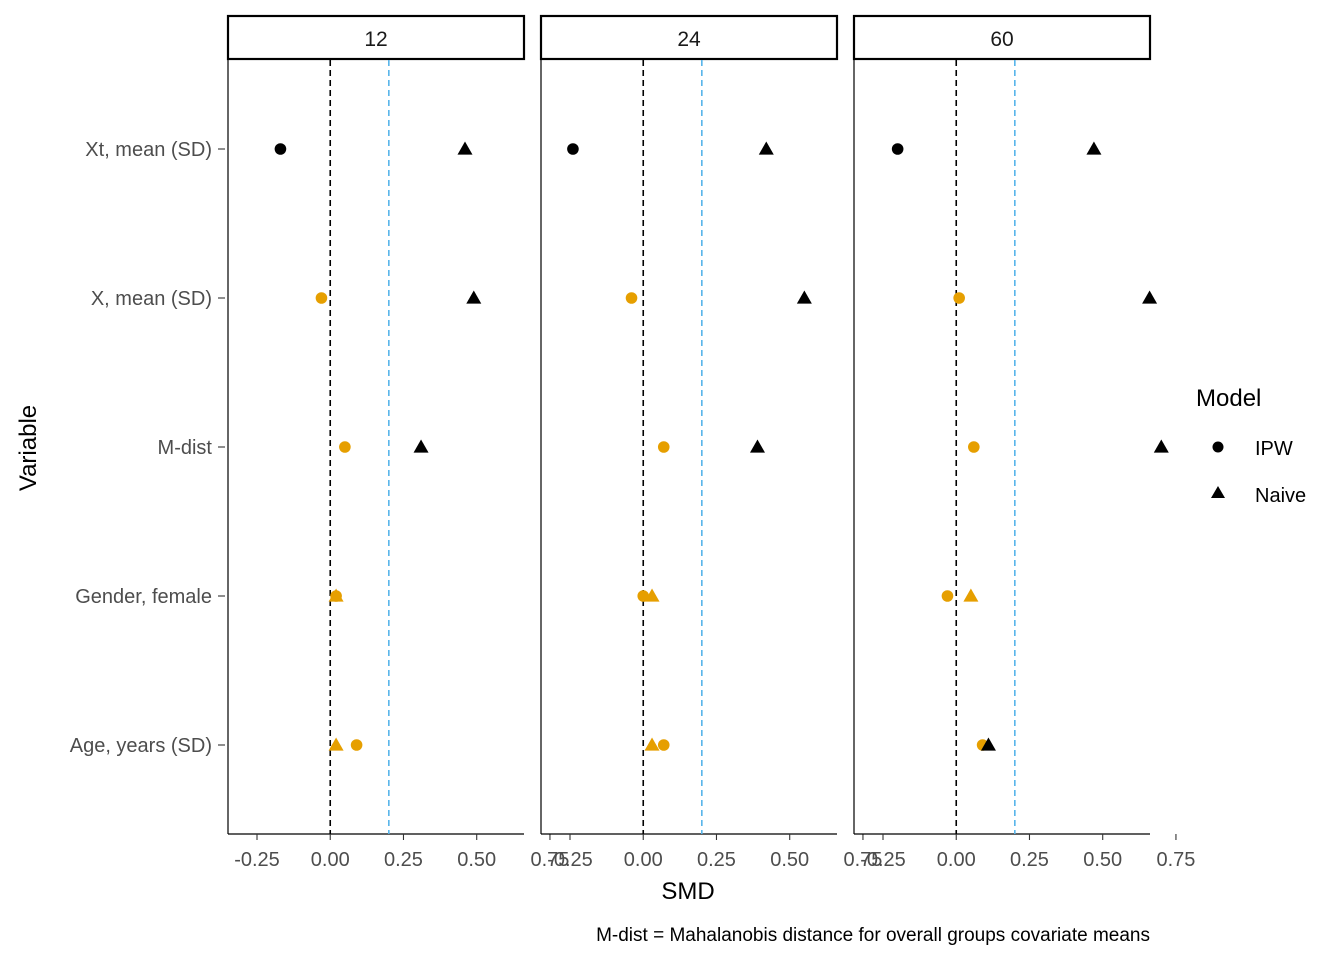 Image resolution: width=1344 pixels, height=960 pixels. Describe the element at coordinates (947, 596) in the screenshot. I see `point-ipw-gender-female` at that location.